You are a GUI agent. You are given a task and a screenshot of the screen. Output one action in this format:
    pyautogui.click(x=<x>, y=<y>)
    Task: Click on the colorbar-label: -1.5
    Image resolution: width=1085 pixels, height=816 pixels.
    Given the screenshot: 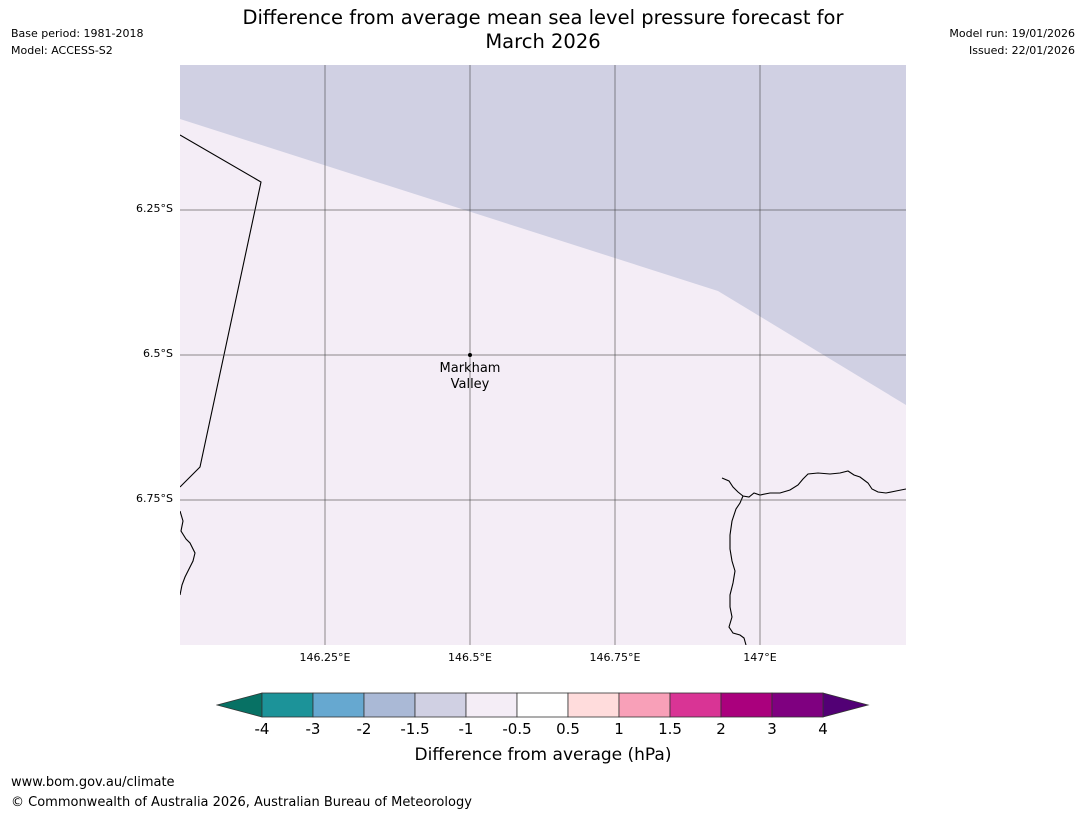 What is the action you would take?
    pyautogui.click(x=415, y=729)
    